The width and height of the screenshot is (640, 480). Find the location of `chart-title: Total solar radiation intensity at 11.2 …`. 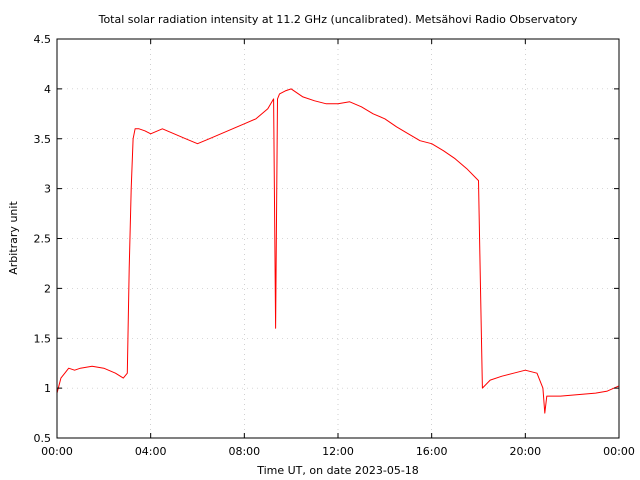

chart-title: Total solar radiation intensity at 11.2 … is located at coordinates (338, 19).